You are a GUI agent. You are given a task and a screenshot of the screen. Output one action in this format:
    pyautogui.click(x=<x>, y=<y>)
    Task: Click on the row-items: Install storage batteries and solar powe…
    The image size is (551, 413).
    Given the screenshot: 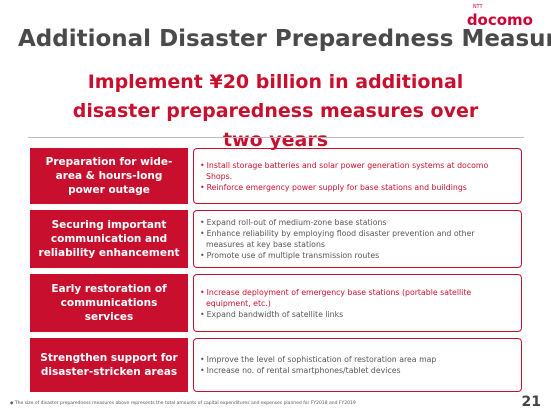 What is the action you would take?
    pyautogui.click(x=357, y=176)
    